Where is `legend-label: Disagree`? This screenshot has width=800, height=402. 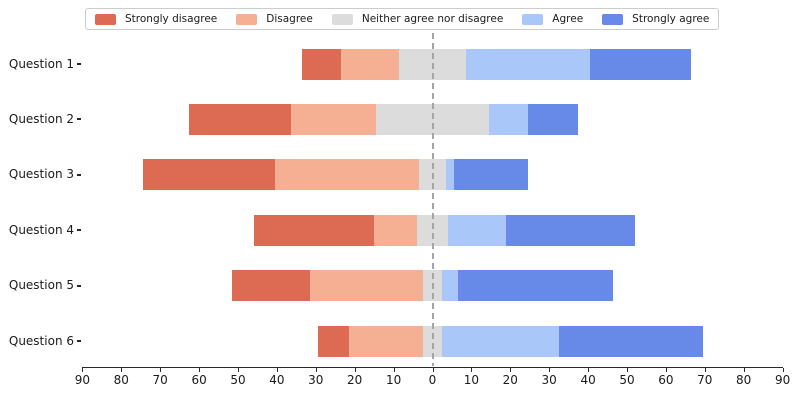 legend-label: Disagree is located at coordinates (289, 19).